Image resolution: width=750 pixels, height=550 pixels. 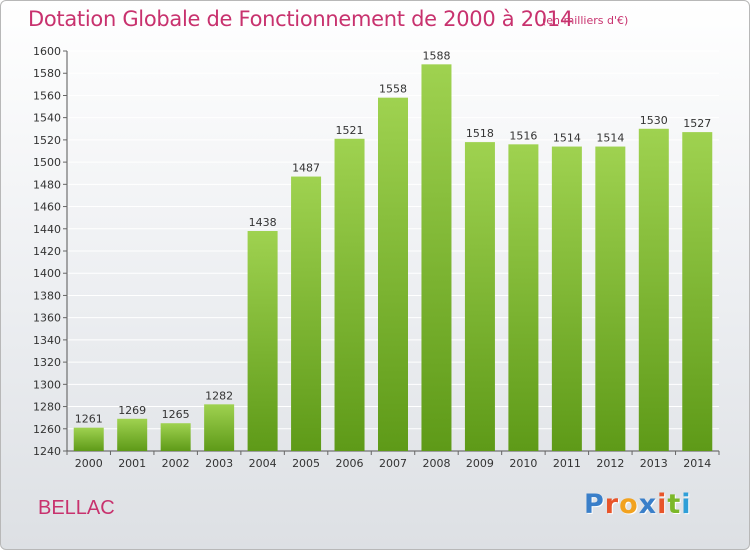 I want to click on y-tick-label: 1380, so click(x=47, y=295).